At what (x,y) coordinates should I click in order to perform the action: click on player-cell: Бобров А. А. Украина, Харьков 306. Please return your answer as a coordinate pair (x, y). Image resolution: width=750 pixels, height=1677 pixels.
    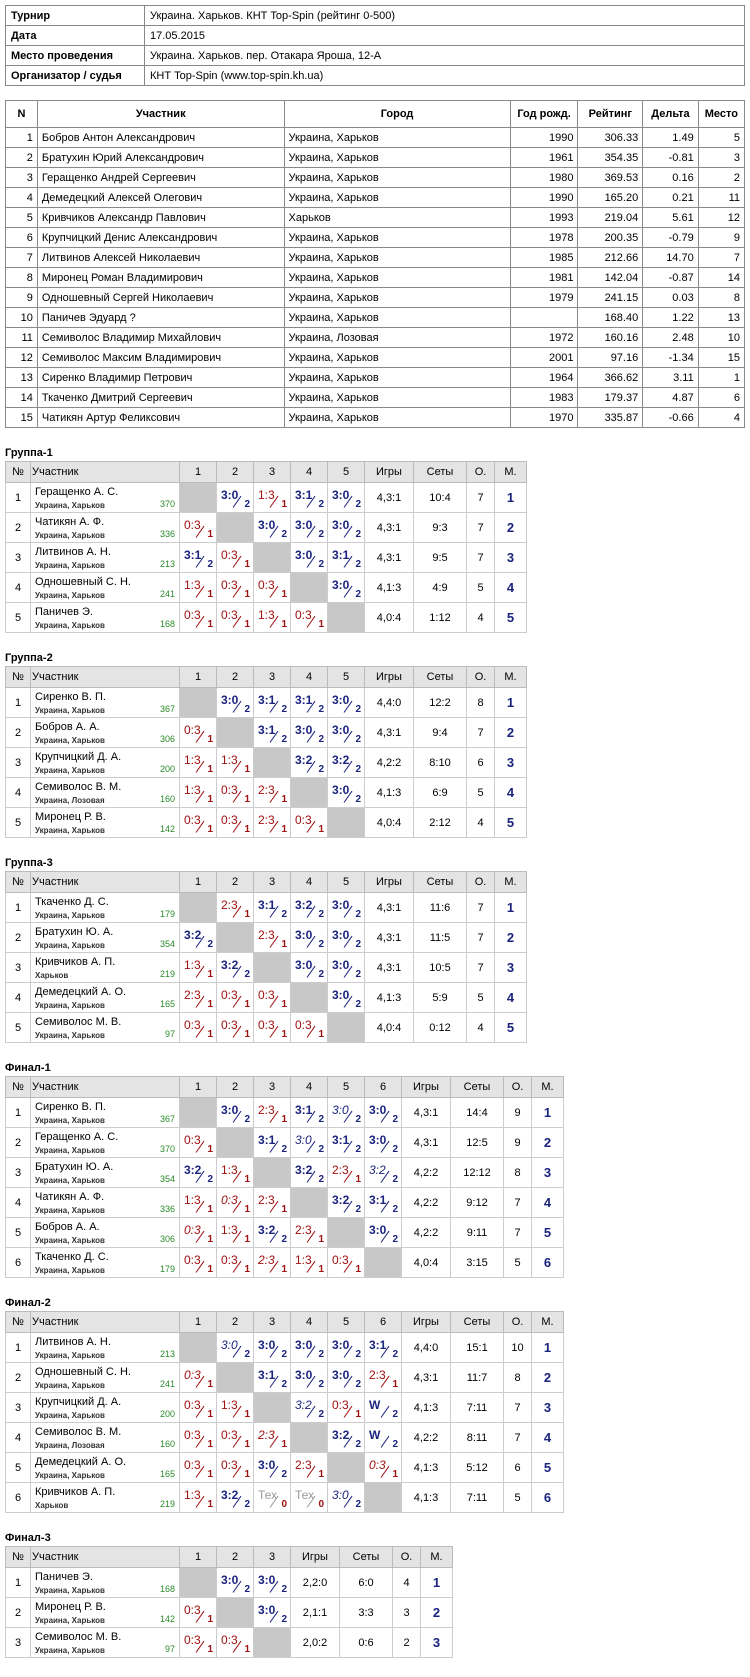
    Looking at the image, I should click on (105, 1232).